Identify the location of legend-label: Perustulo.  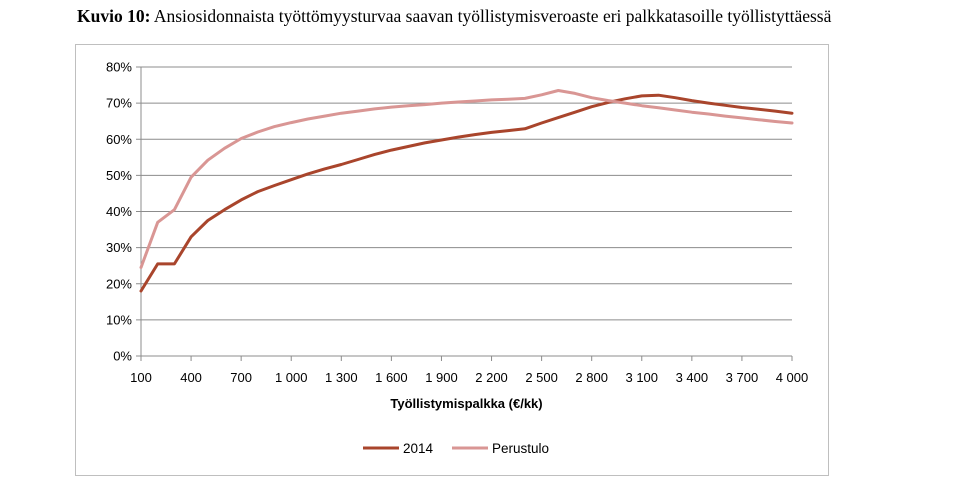
(520, 448).